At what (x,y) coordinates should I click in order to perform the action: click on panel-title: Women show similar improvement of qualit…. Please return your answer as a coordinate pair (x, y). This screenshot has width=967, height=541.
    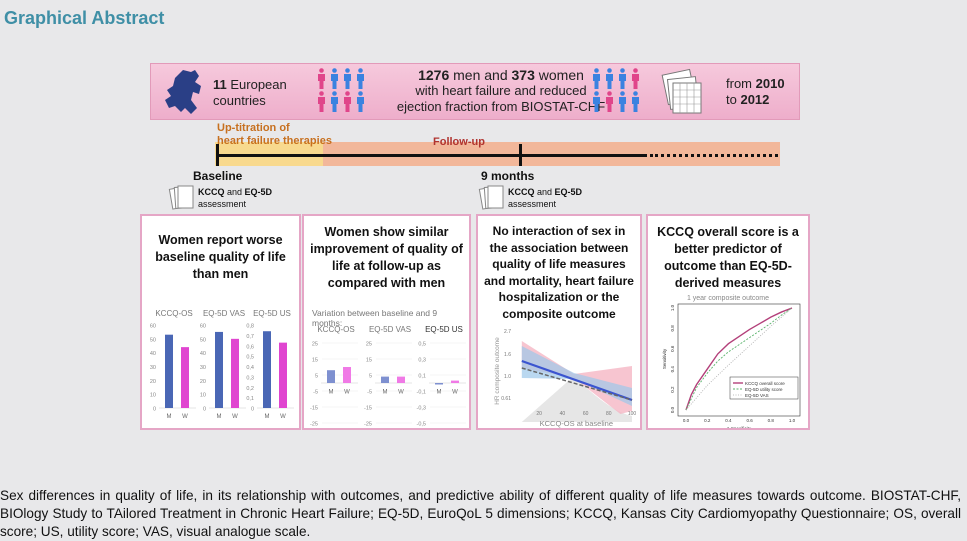
    Looking at the image, I should click on (386, 257).